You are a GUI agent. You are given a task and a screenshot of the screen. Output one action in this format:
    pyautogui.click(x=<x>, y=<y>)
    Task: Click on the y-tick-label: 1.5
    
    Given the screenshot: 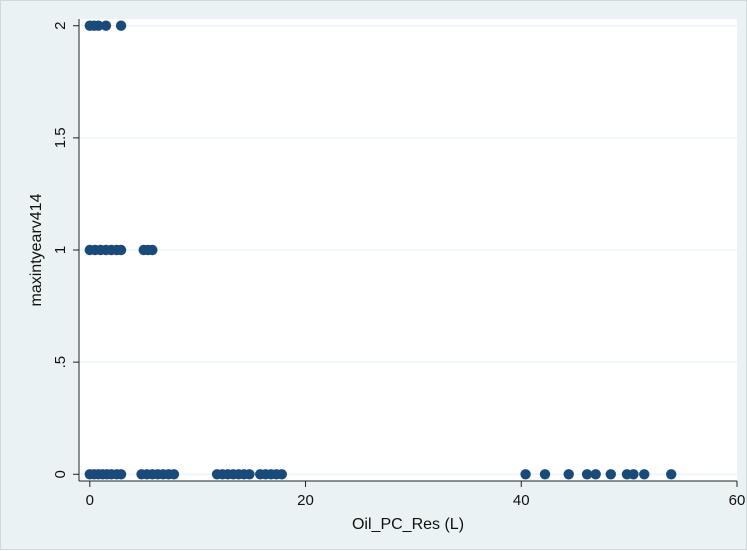 What is the action you would take?
    pyautogui.click(x=60, y=137)
    